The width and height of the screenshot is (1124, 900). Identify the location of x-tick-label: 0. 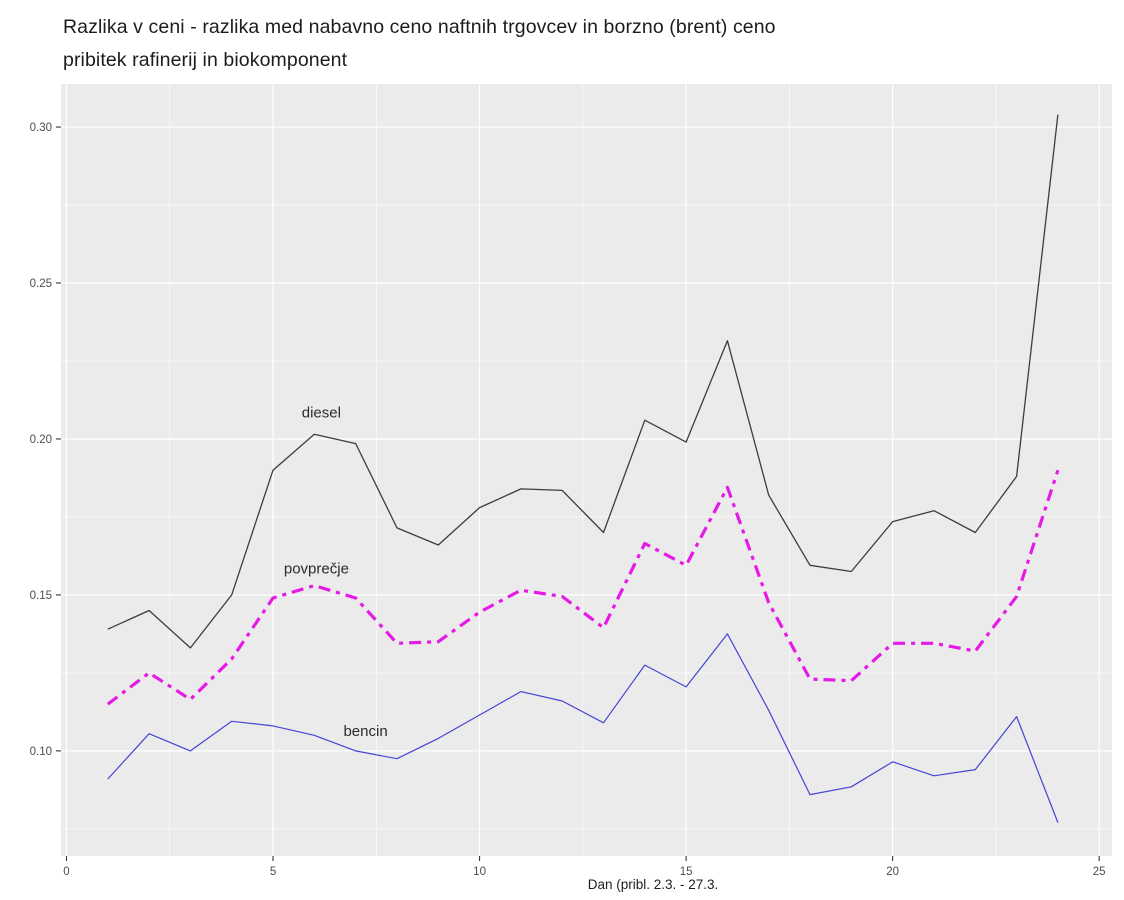
(66, 872).